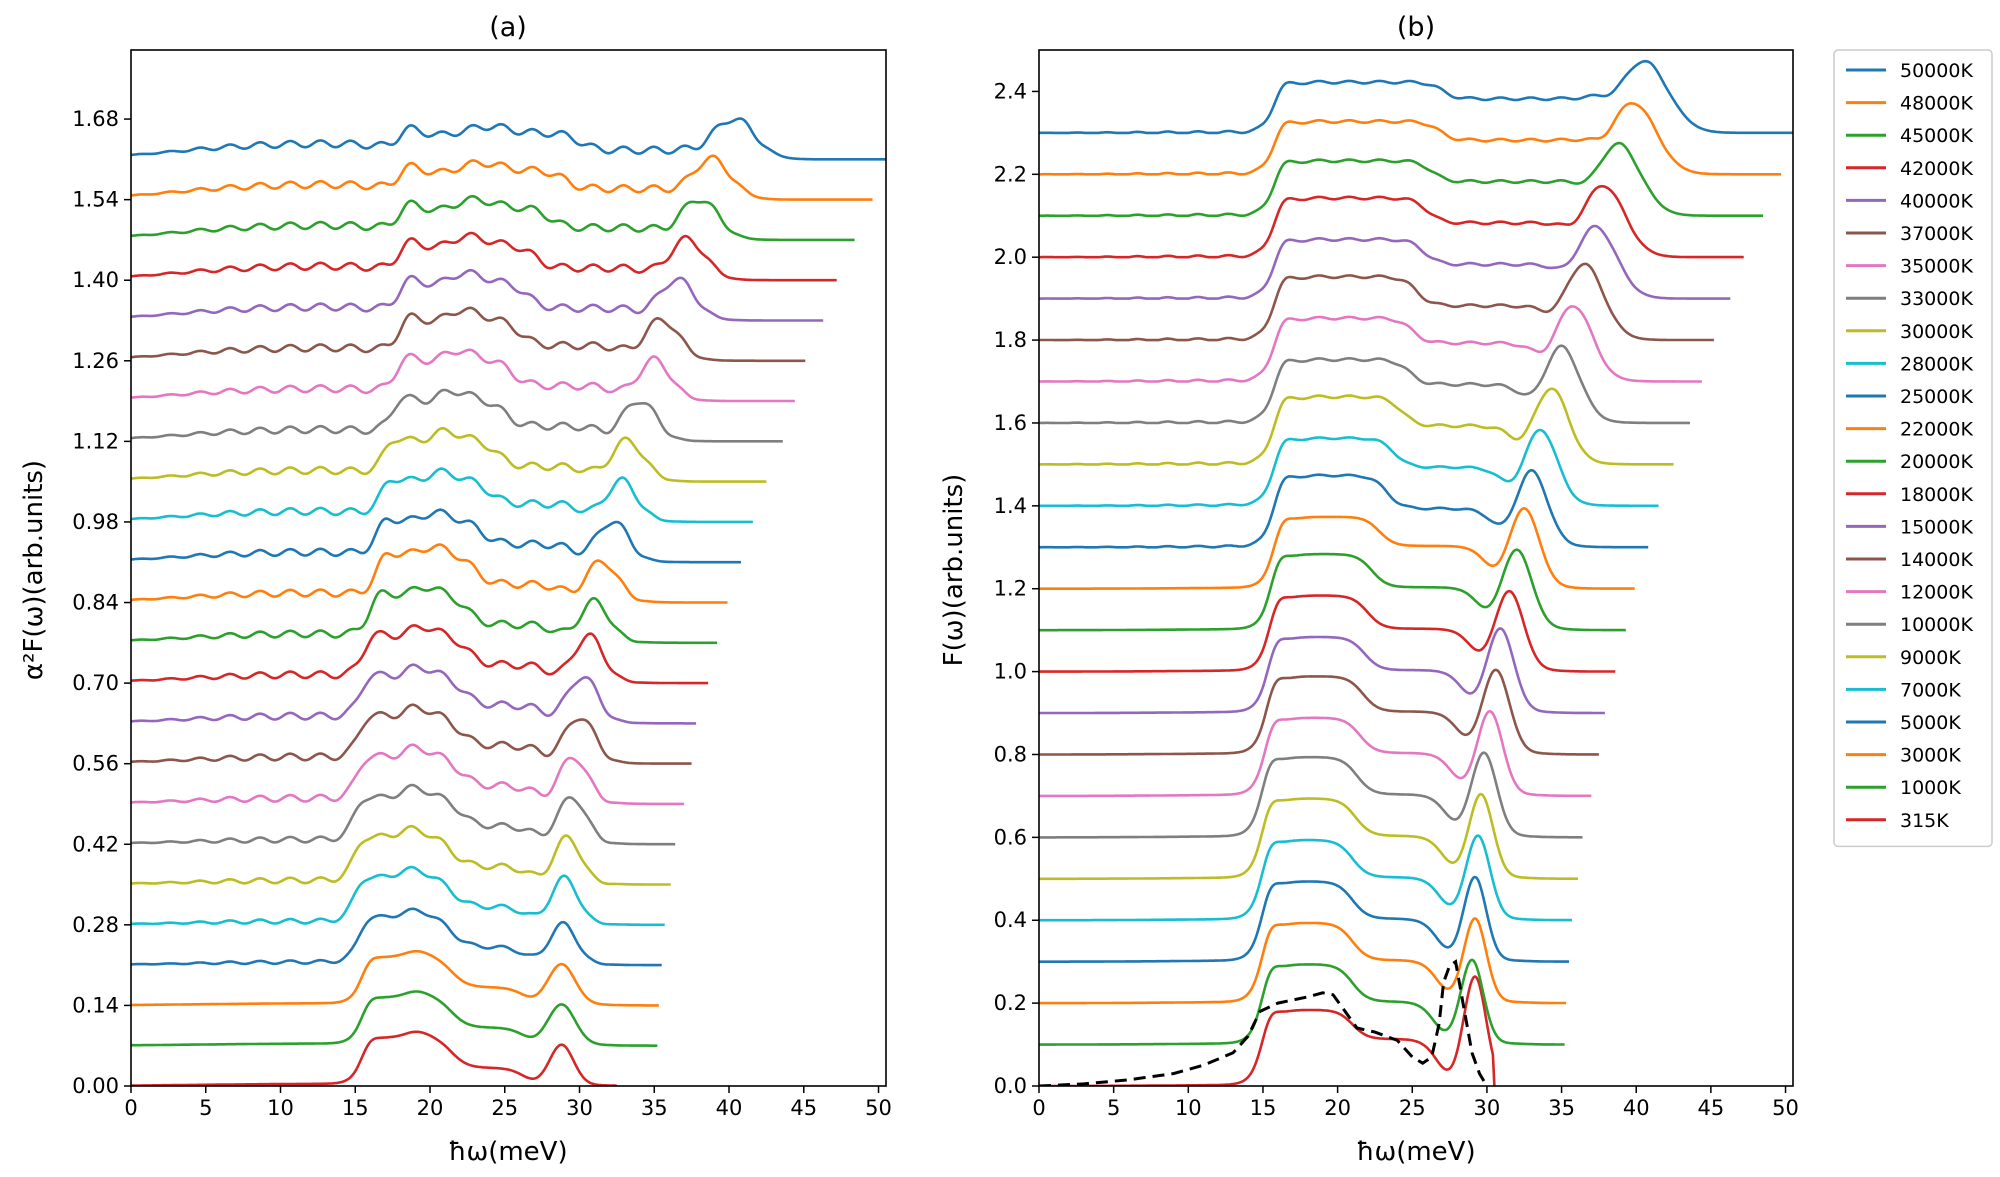 This screenshot has height=1177, width=2000. What do you see at coordinates (1010, 91) in the screenshot?
I see `y-tick-label: 2.4` at bounding box center [1010, 91].